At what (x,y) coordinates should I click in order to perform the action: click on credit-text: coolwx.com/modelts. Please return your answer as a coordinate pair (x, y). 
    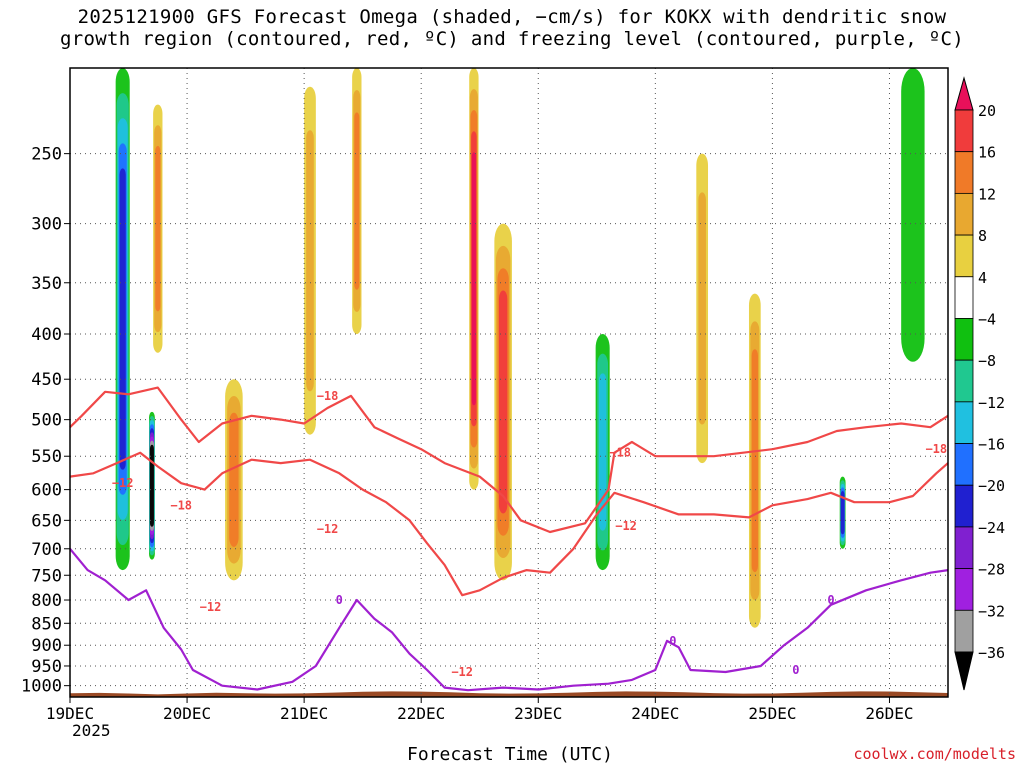
    Looking at the image, I should click on (934, 754).